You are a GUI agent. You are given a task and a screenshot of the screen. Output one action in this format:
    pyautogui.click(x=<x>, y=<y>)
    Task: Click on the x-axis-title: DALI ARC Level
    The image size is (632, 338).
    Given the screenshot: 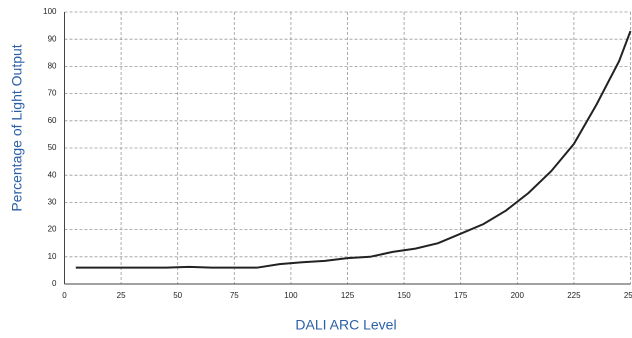 What is the action you would take?
    pyautogui.click(x=345, y=325)
    